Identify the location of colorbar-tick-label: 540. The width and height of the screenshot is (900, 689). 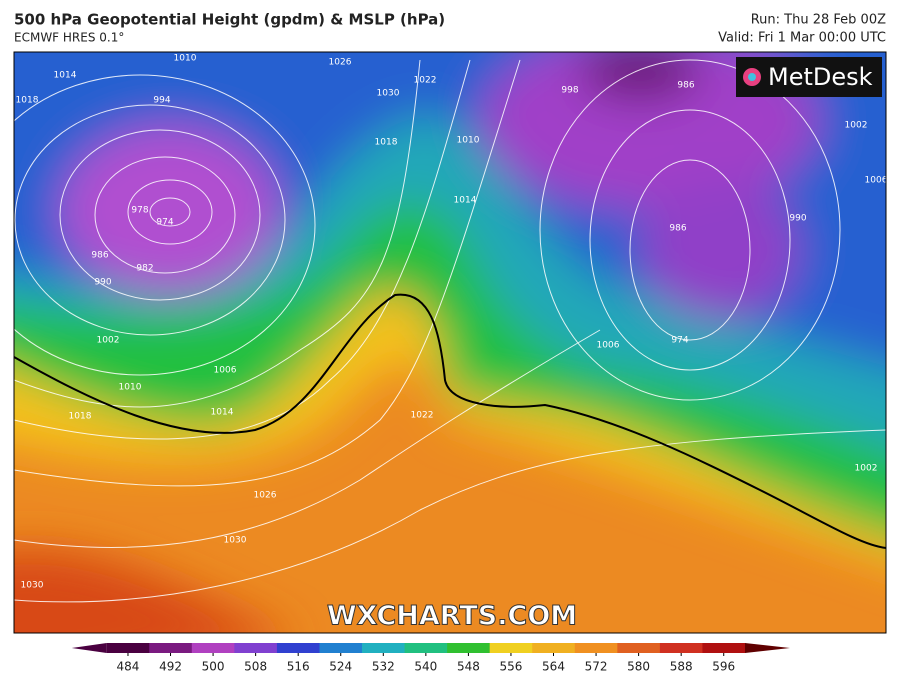
(425, 667).